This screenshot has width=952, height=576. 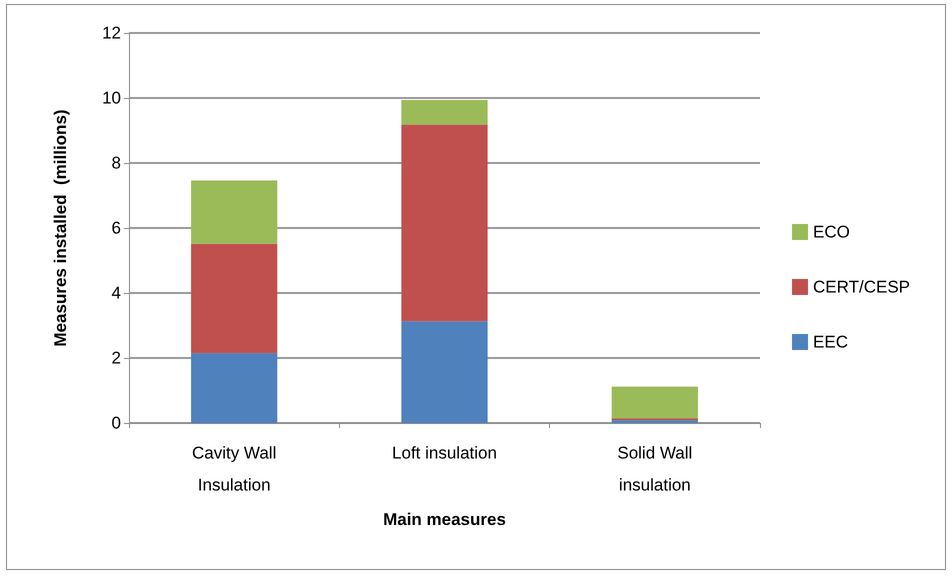 What do you see at coordinates (116, 228) in the screenshot?
I see `y-tick-label: 6` at bounding box center [116, 228].